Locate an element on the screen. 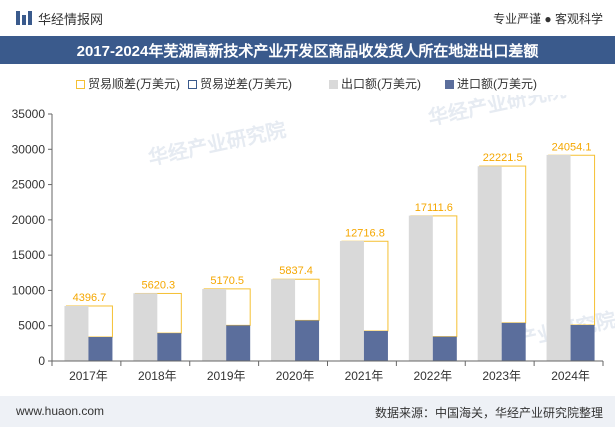  legend-swatch-exports is located at coordinates (333, 84).